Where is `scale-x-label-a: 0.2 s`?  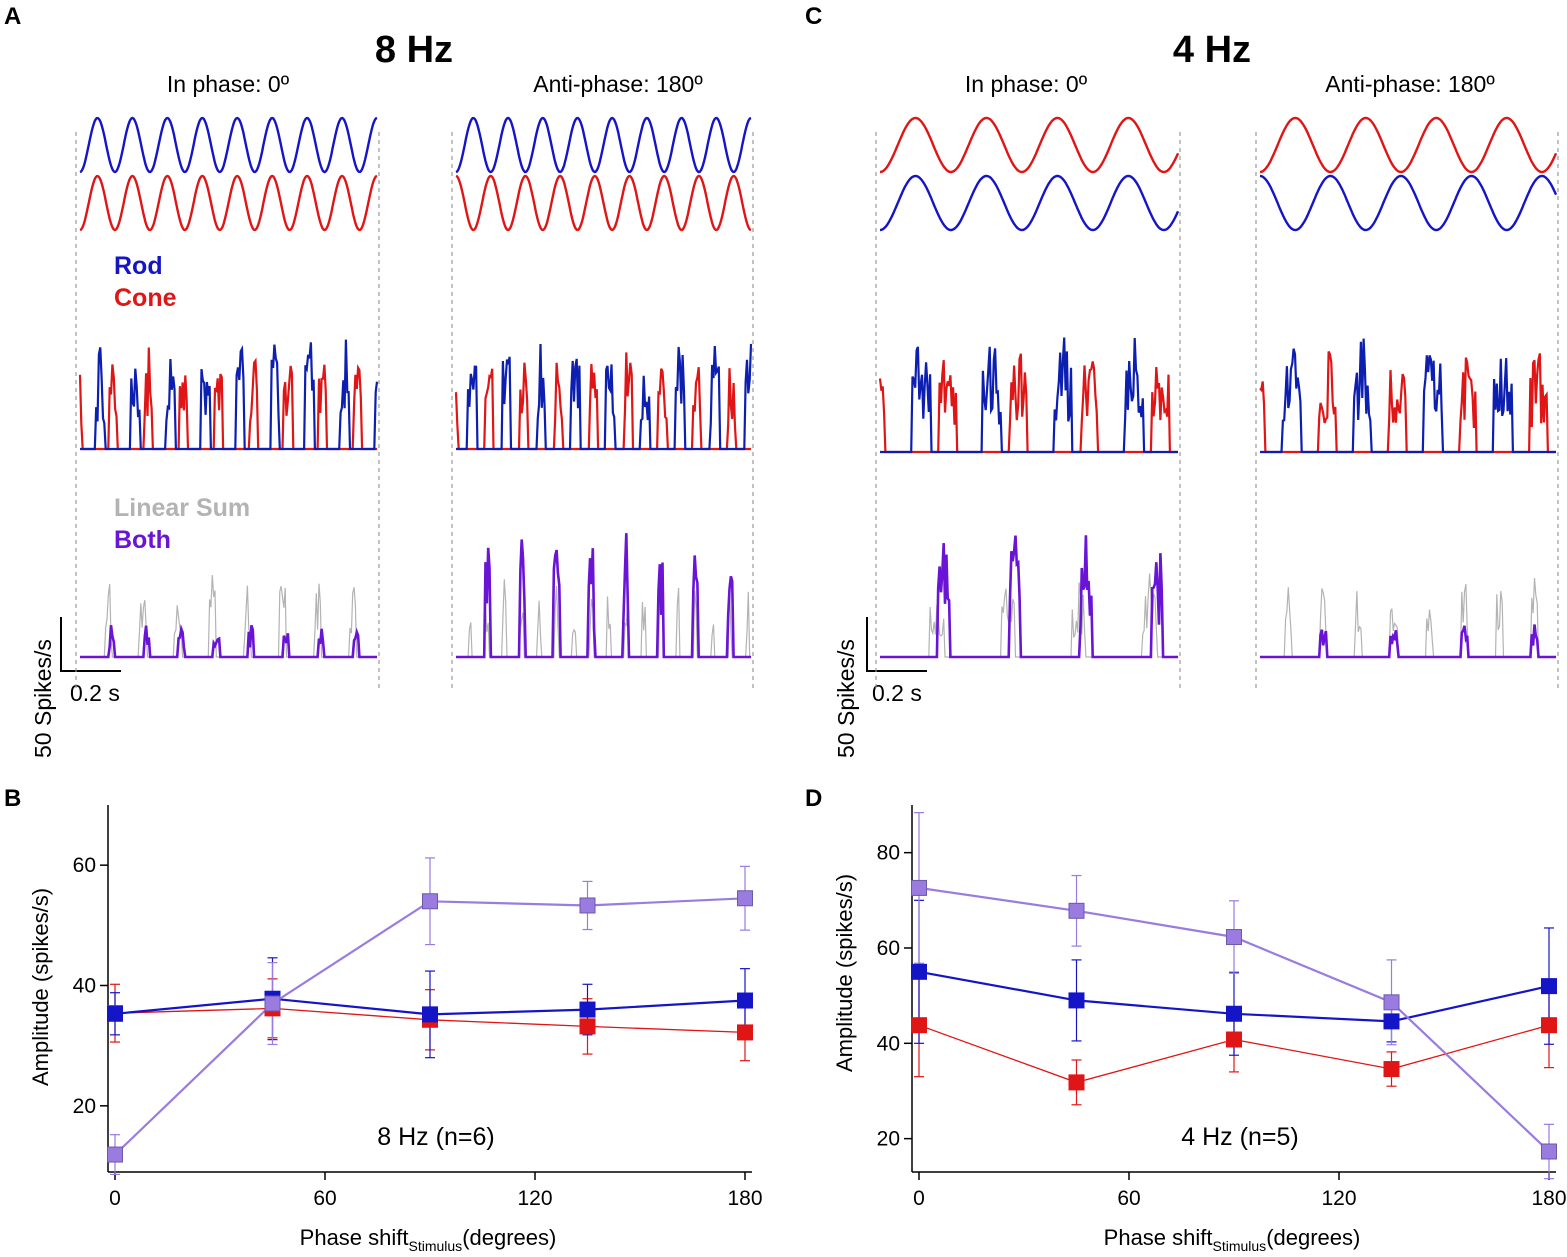
scale-x-label-a: 0.2 s is located at coordinates (95, 693).